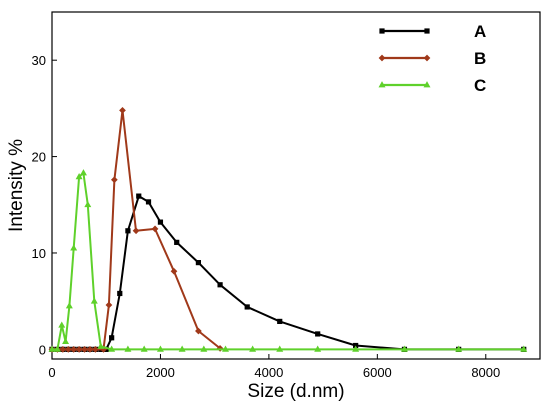 This screenshot has height=417, width=550. I want to click on y-axis: 0 10 20 30, so click(44, 205).